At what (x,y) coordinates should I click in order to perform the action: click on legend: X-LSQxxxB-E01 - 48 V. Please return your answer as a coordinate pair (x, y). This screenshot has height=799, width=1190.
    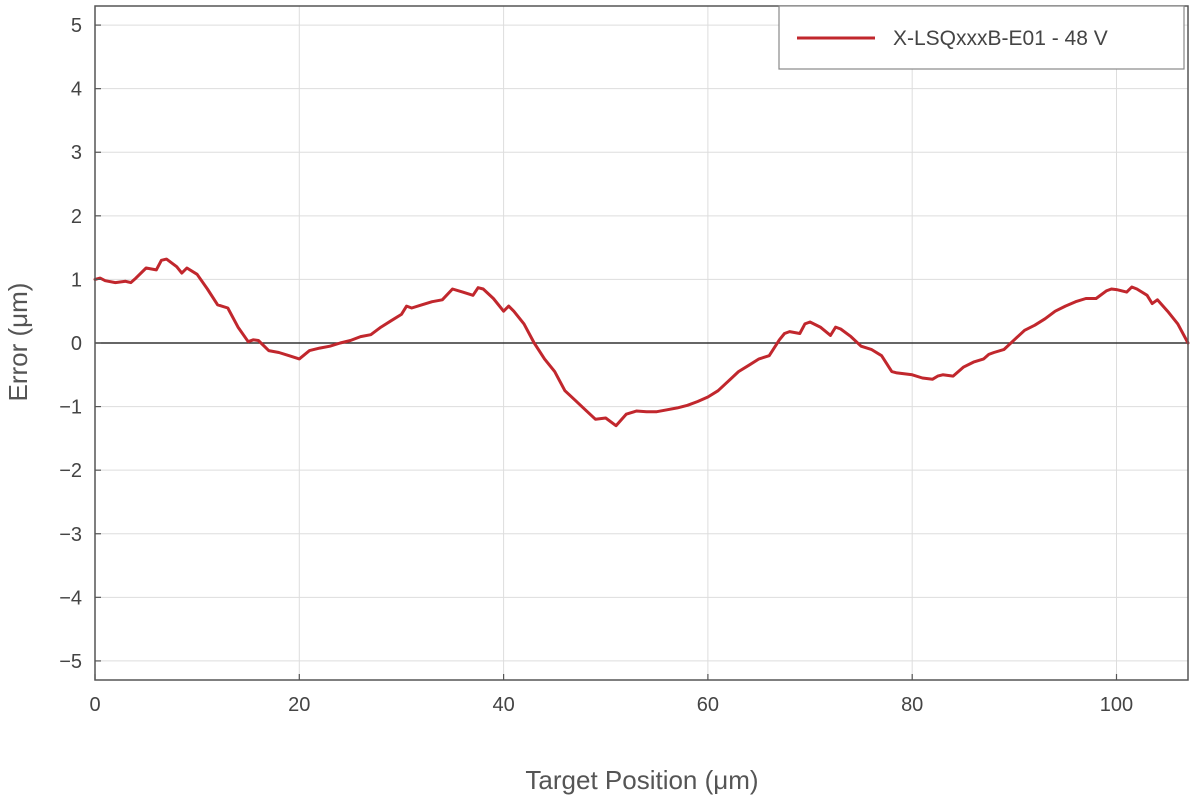
    Looking at the image, I should click on (981, 37).